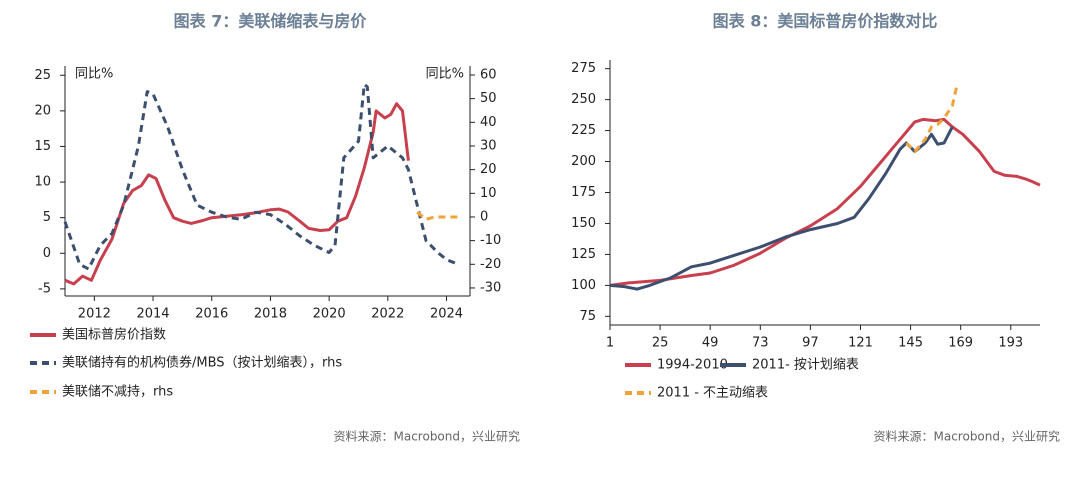 The width and height of the screenshot is (1080, 479). What do you see at coordinates (490, 240) in the screenshot?
I see `y2-tick-label: -10` at bounding box center [490, 240].